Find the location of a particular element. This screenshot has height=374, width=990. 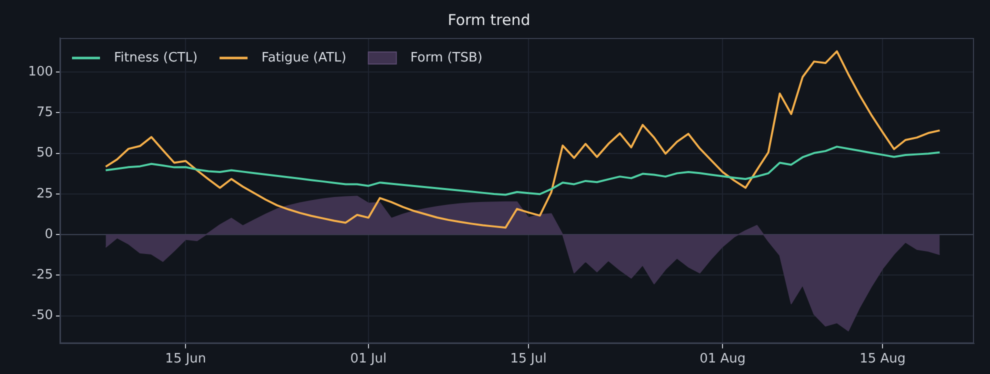

y-tick-label: 0 is located at coordinates (48, 234).